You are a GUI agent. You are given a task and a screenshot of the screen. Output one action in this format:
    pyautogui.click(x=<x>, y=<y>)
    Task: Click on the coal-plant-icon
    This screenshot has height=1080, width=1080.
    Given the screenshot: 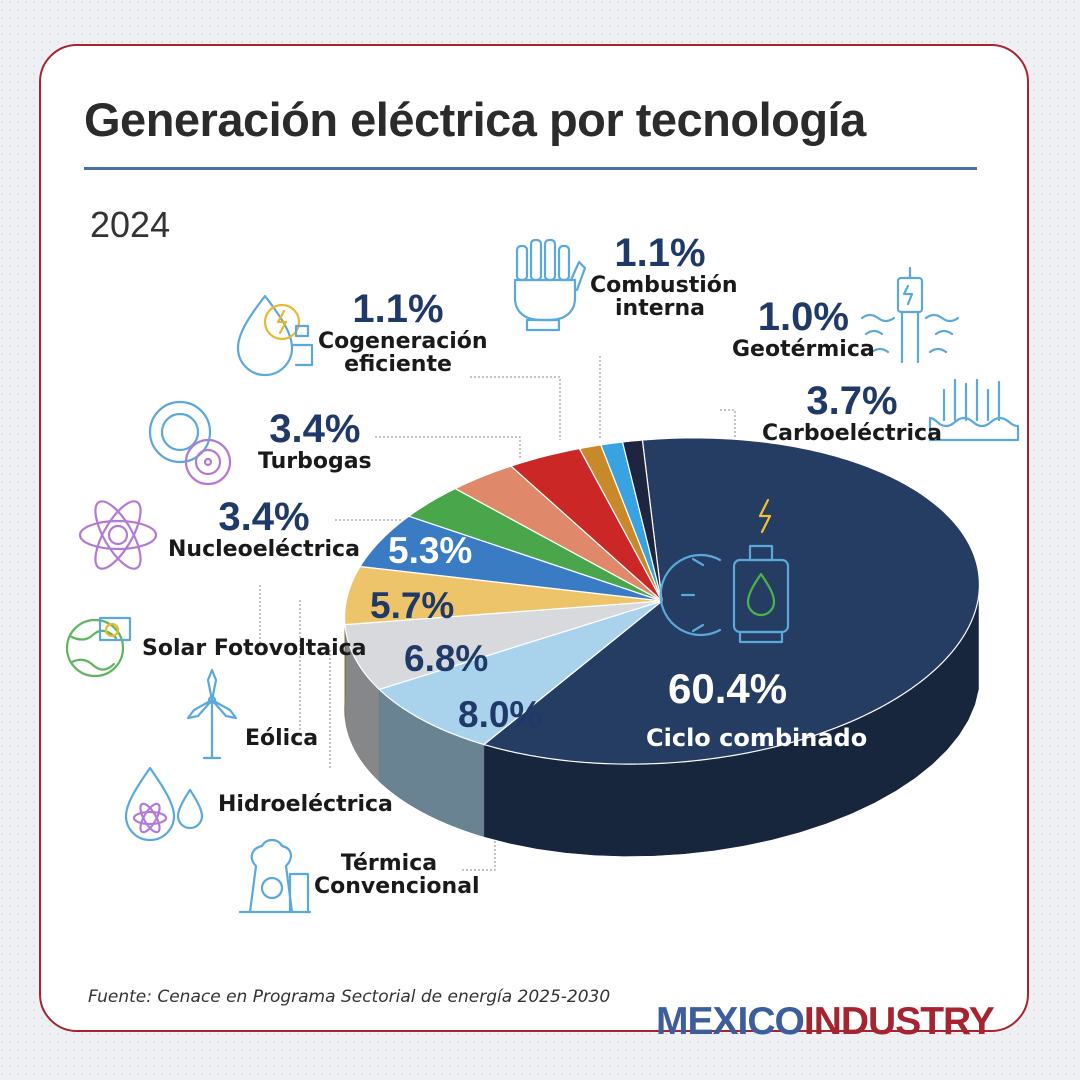 What is the action you would take?
    pyautogui.click(x=974, y=410)
    